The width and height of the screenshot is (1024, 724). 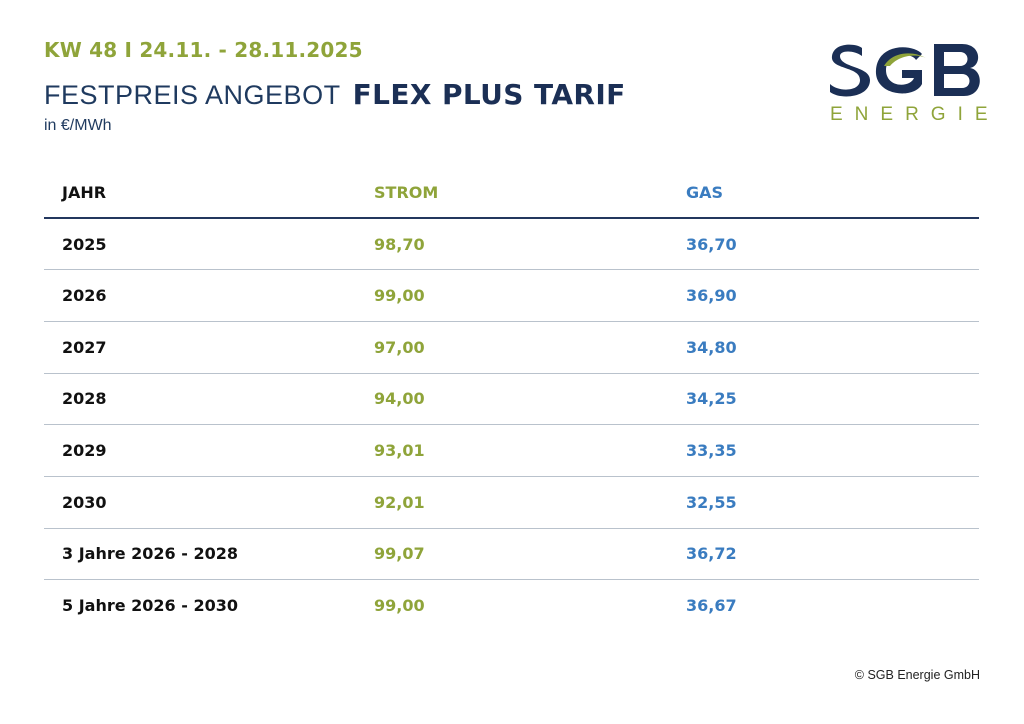 What do you see at coordinates (84, 451) in the screenshot?
I see `cell-year: 2029` at bounding box center [84, 451].